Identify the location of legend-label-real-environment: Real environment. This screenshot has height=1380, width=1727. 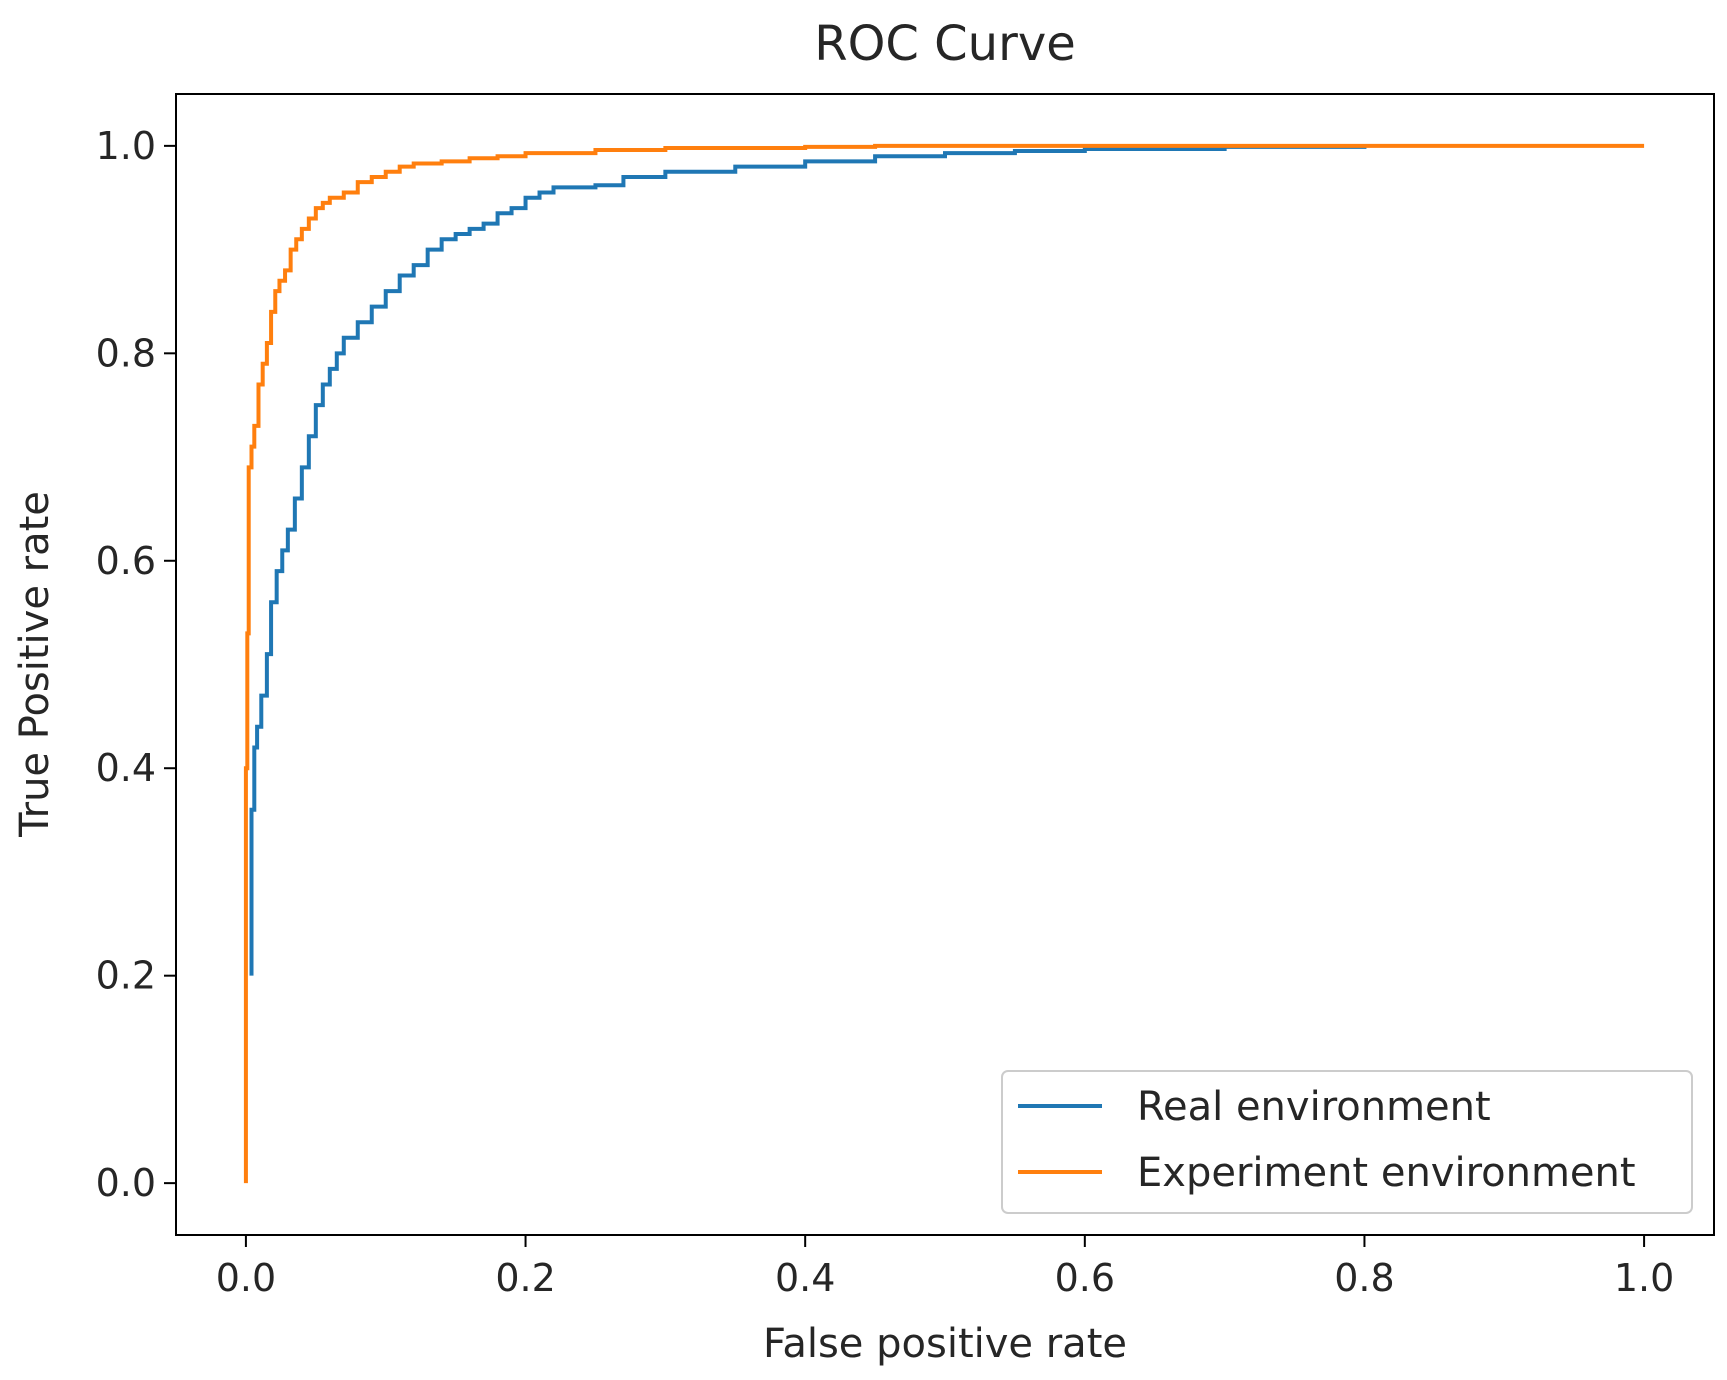
(1314, 1107).